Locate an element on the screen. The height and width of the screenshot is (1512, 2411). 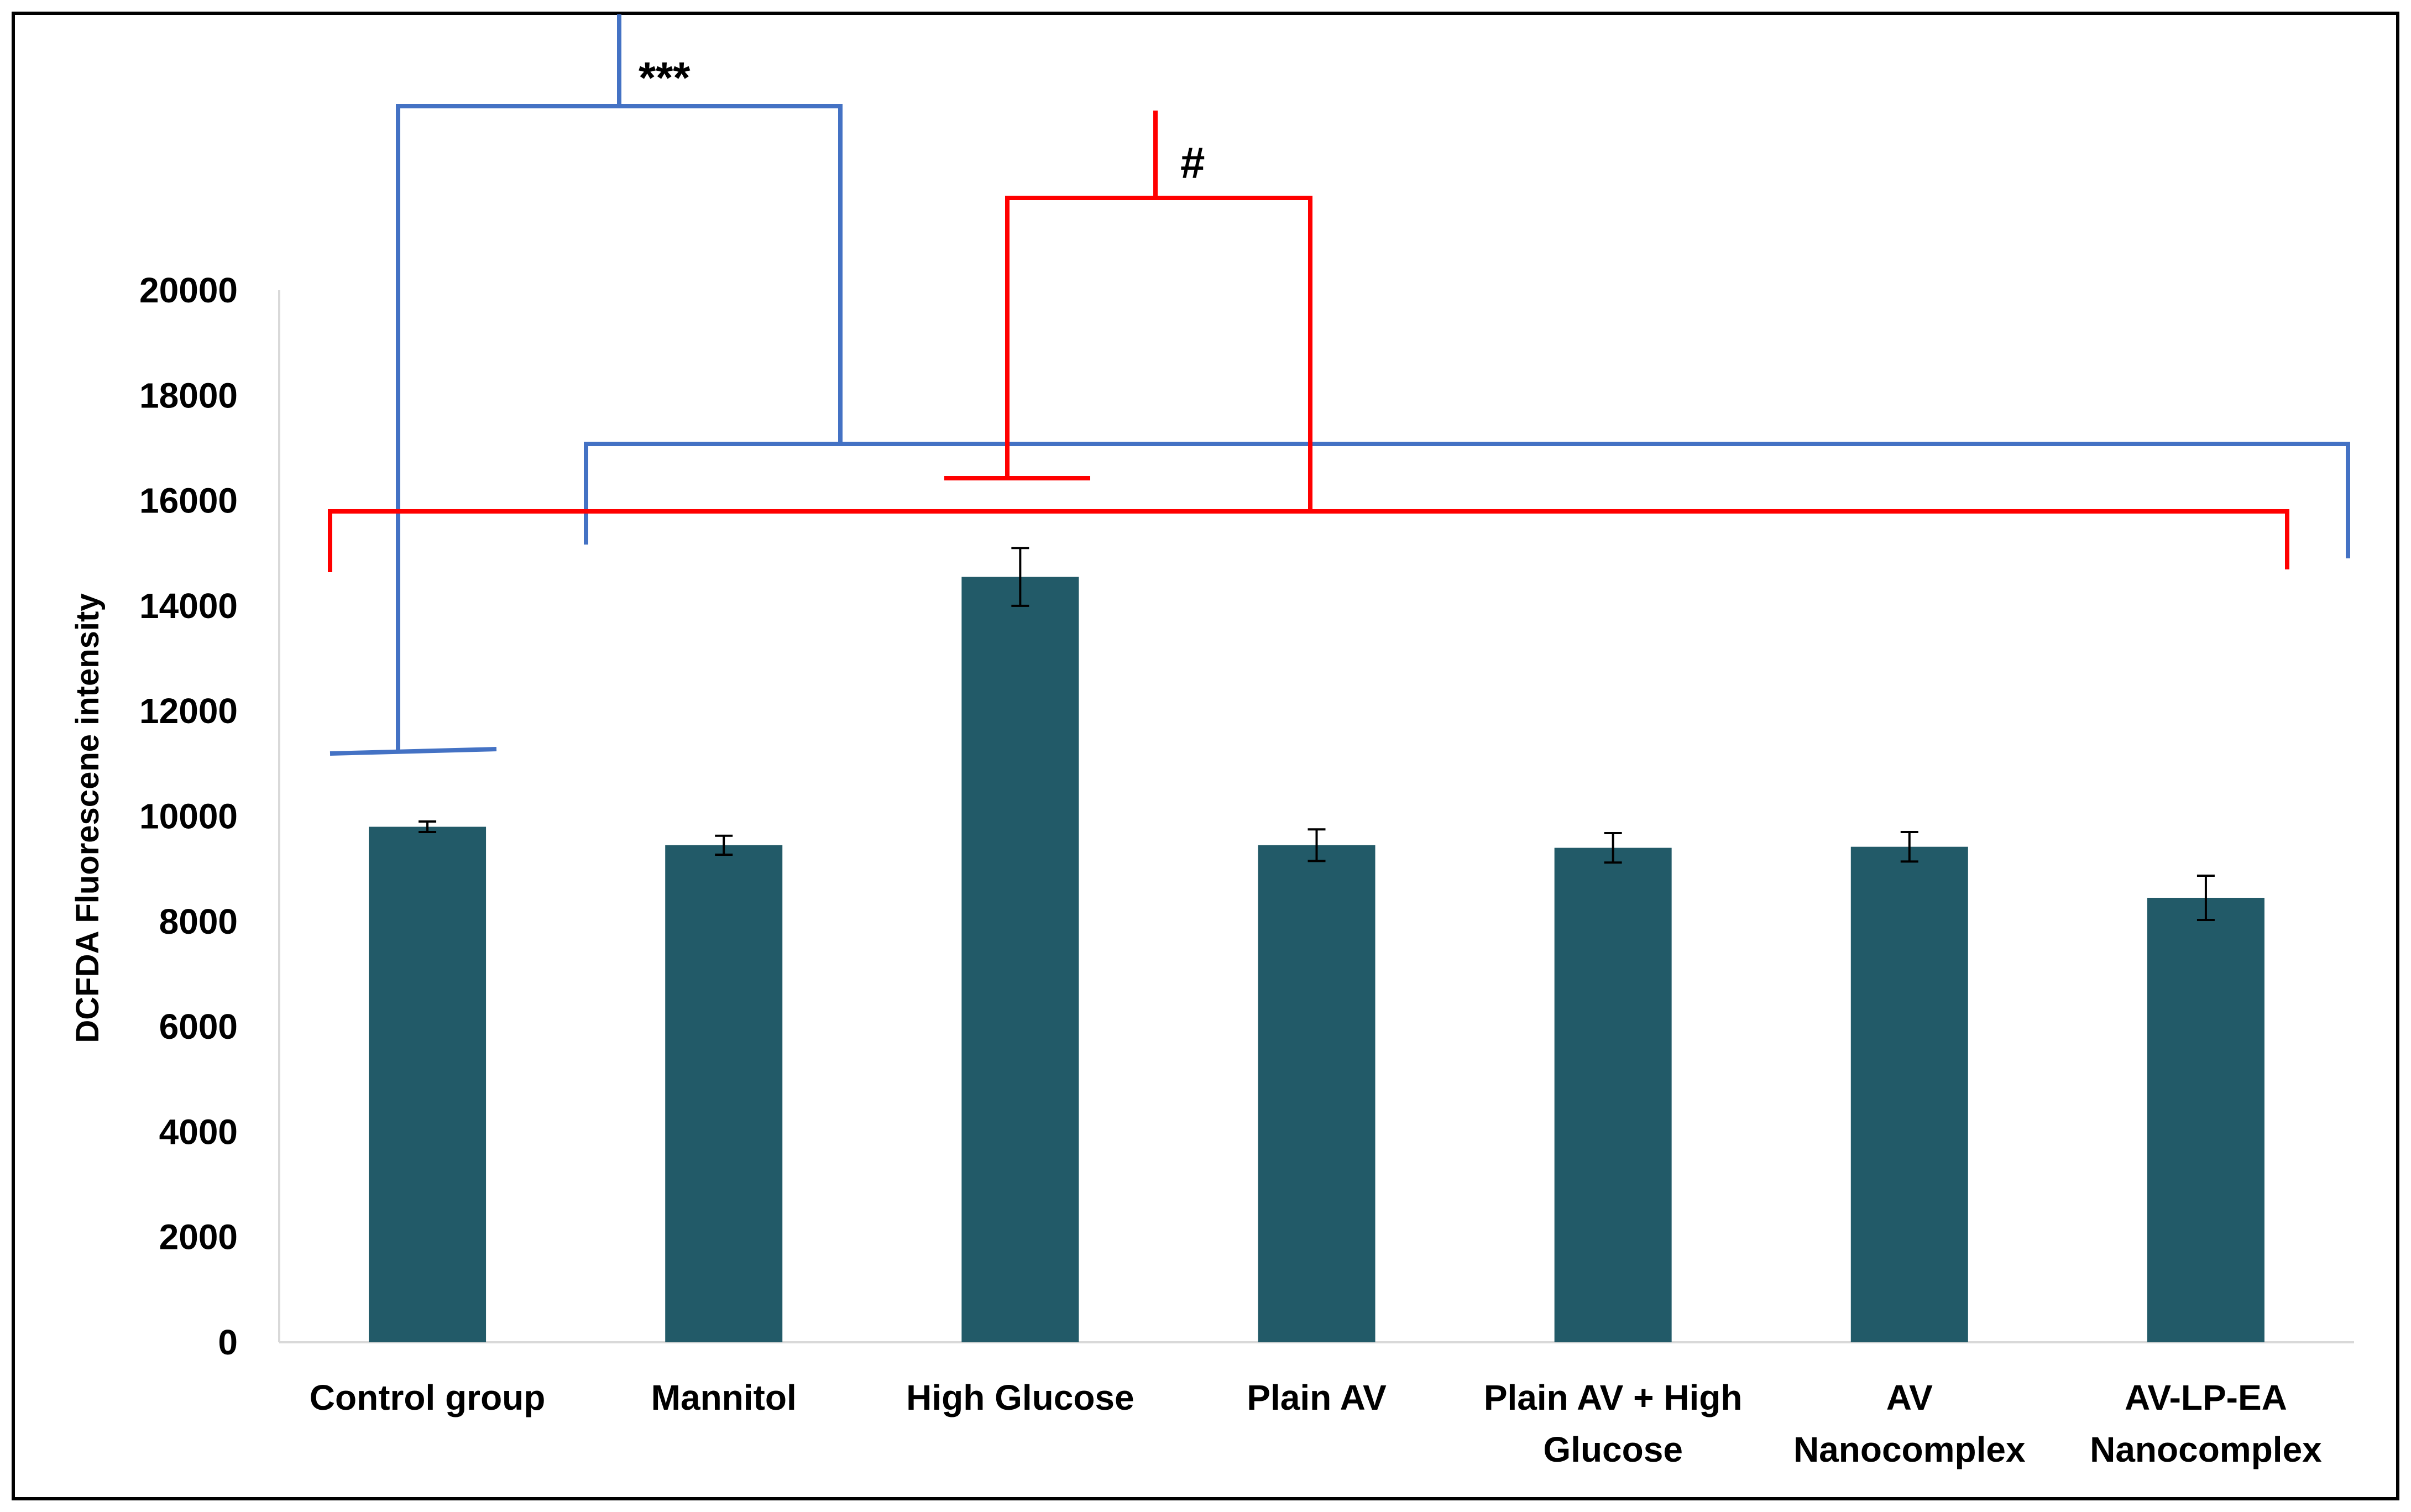
y-tick-label: 20000 is located at coordinates (188, 290).